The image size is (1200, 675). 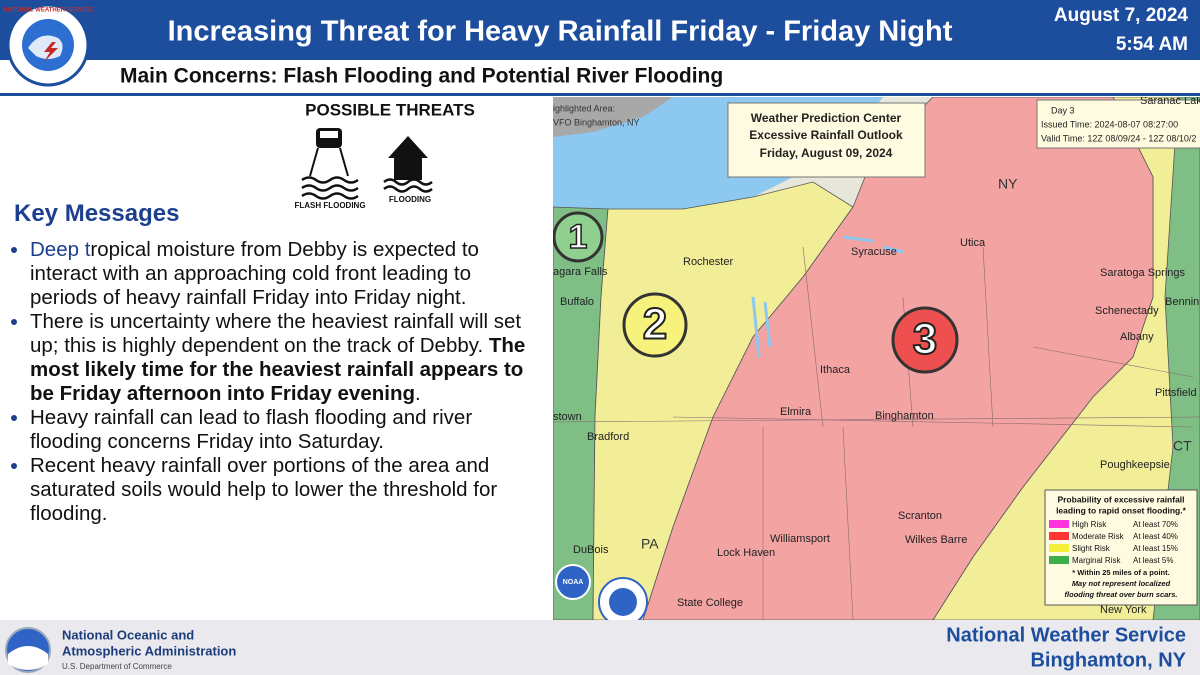 I want to click on subtitle-band, so click(x=600, y=77).